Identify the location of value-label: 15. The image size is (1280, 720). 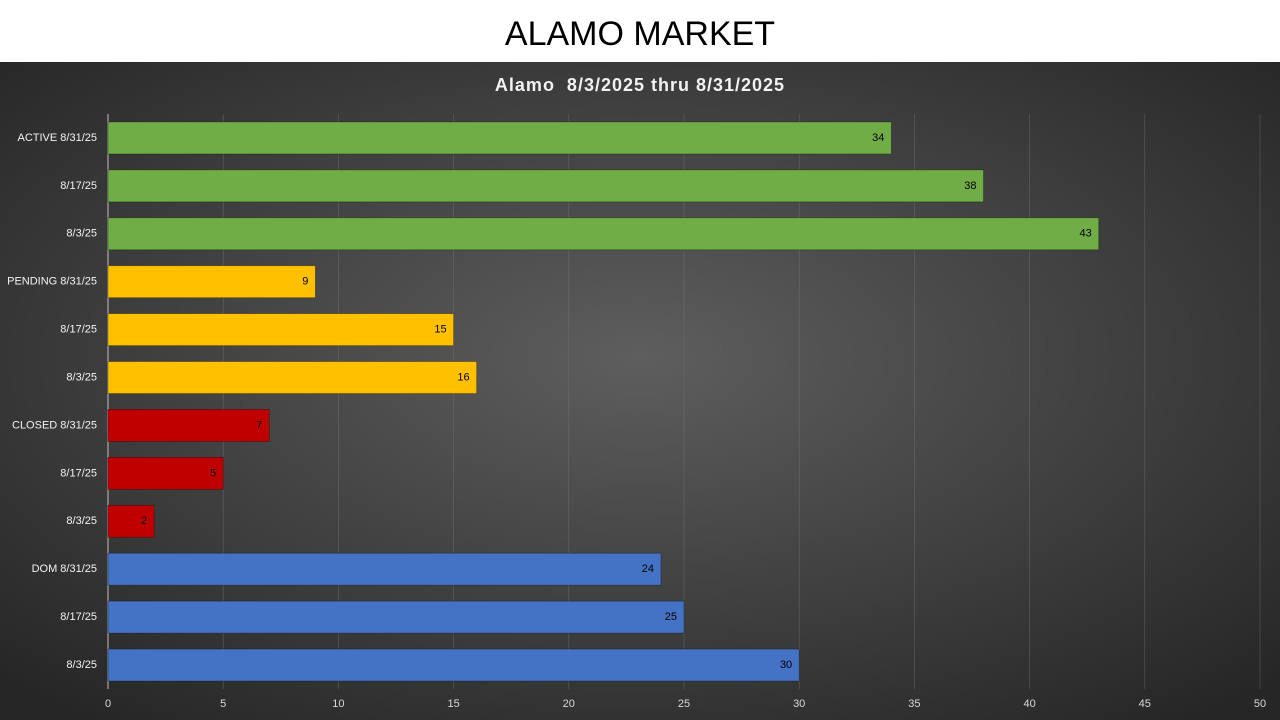
(440, 330).